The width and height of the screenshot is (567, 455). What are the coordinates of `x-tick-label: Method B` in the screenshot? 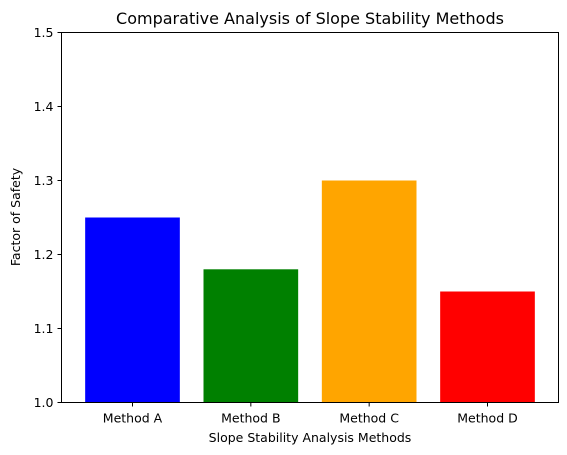 It's located at (250, 418).